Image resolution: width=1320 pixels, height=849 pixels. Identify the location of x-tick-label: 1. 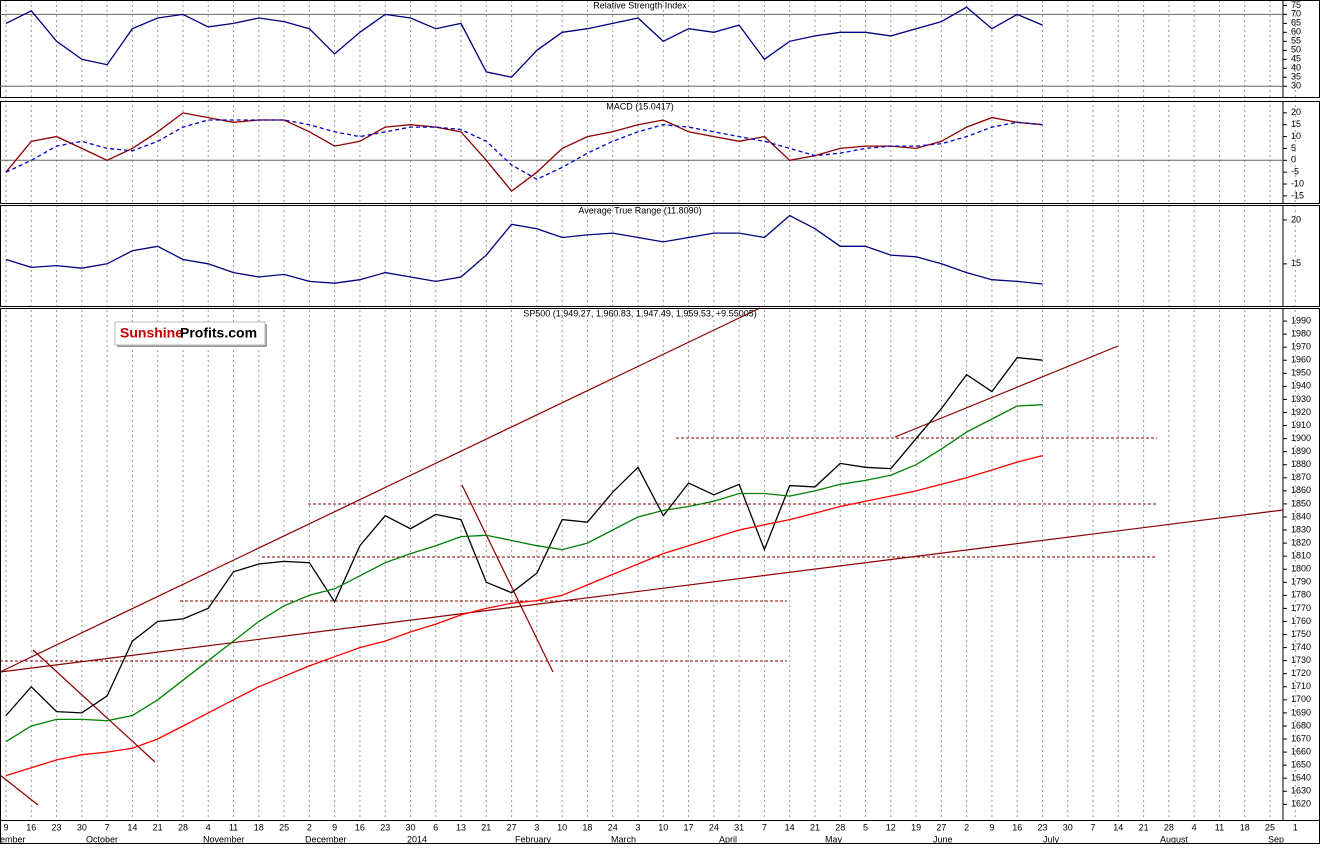
(1295, 827).